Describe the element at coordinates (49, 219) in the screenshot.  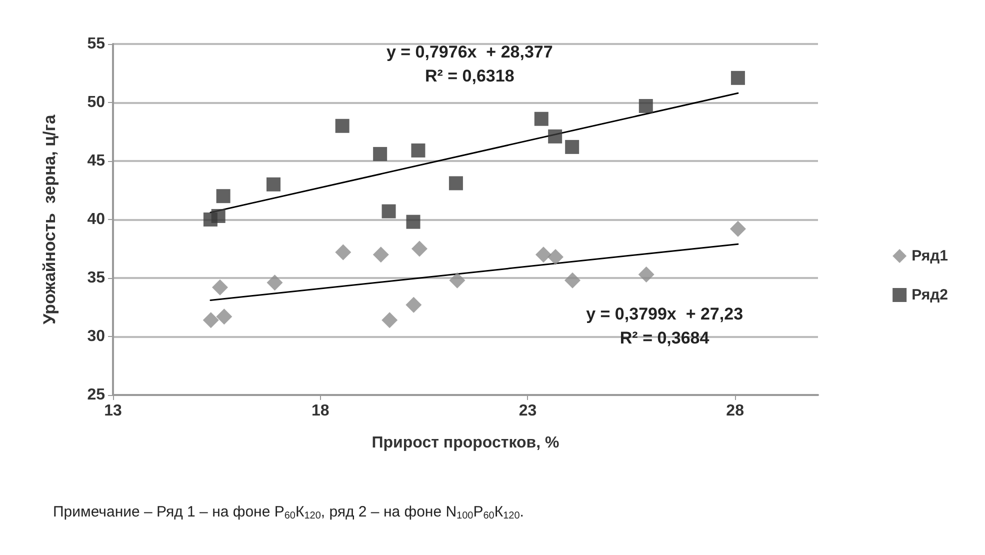
I see `y-axis-title: Урожайность зерна, ц/га` at that location.